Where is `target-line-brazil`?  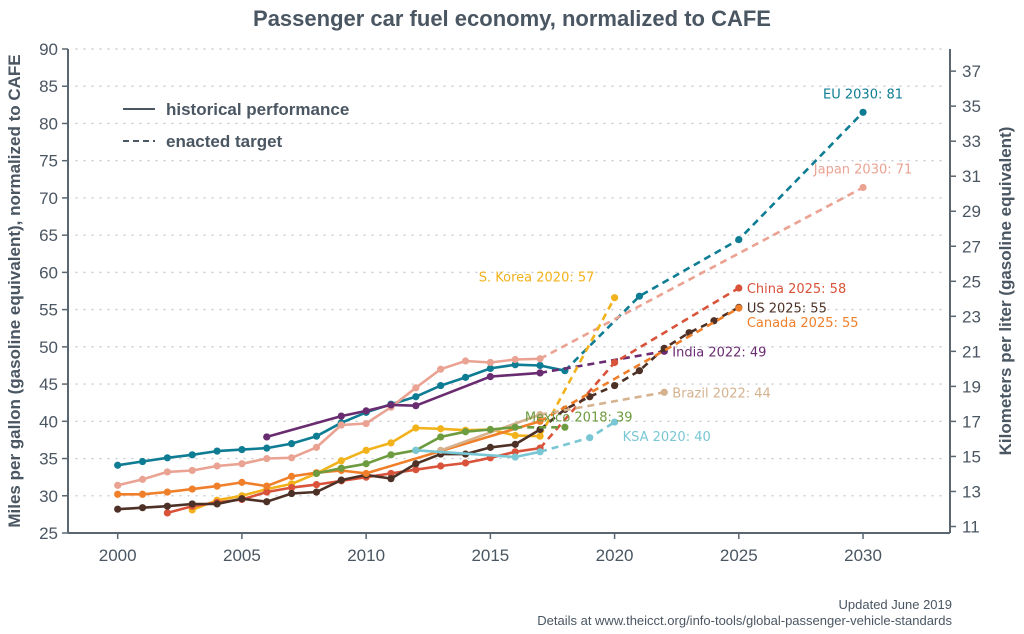
target-line-brazil is located at coordinates (602, 403).